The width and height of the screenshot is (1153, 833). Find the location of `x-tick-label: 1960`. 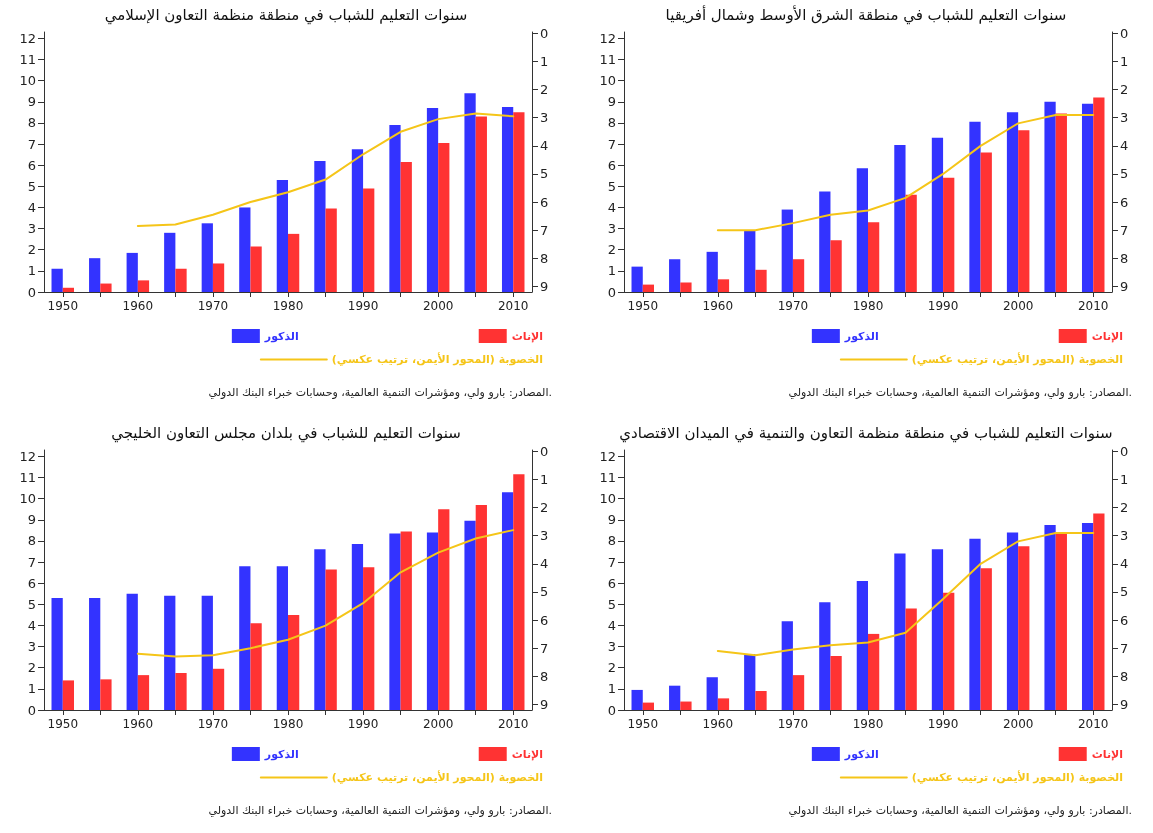

x-tick-label: 1960 is located at coordinates (138, 306).